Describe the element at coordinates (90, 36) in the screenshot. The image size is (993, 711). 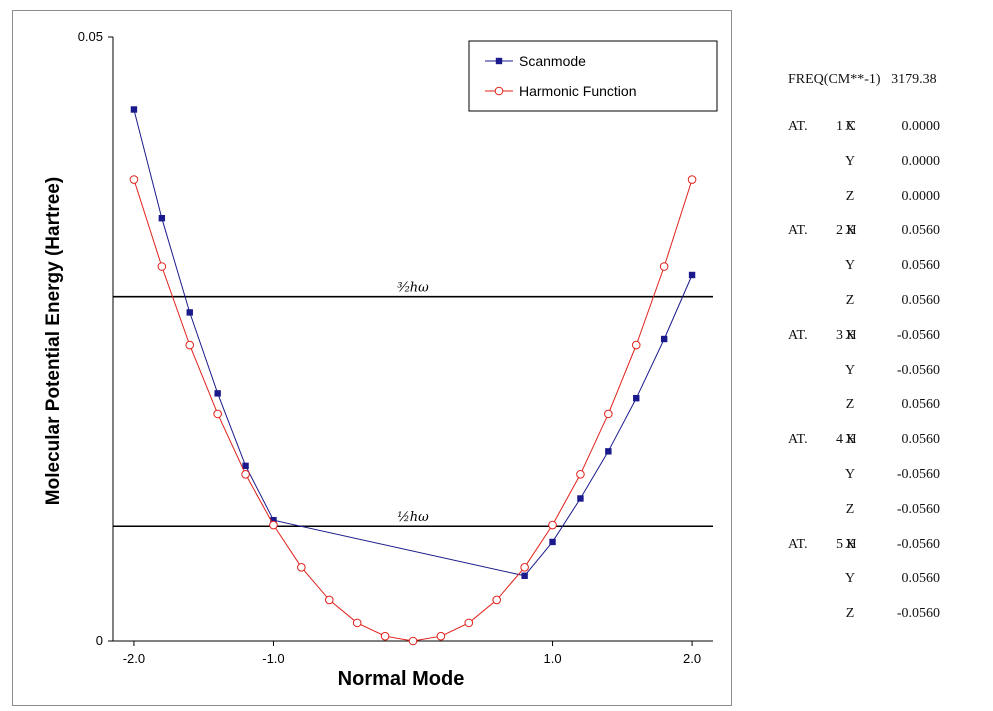
I see `y-tick-label: 0.05` at that location.